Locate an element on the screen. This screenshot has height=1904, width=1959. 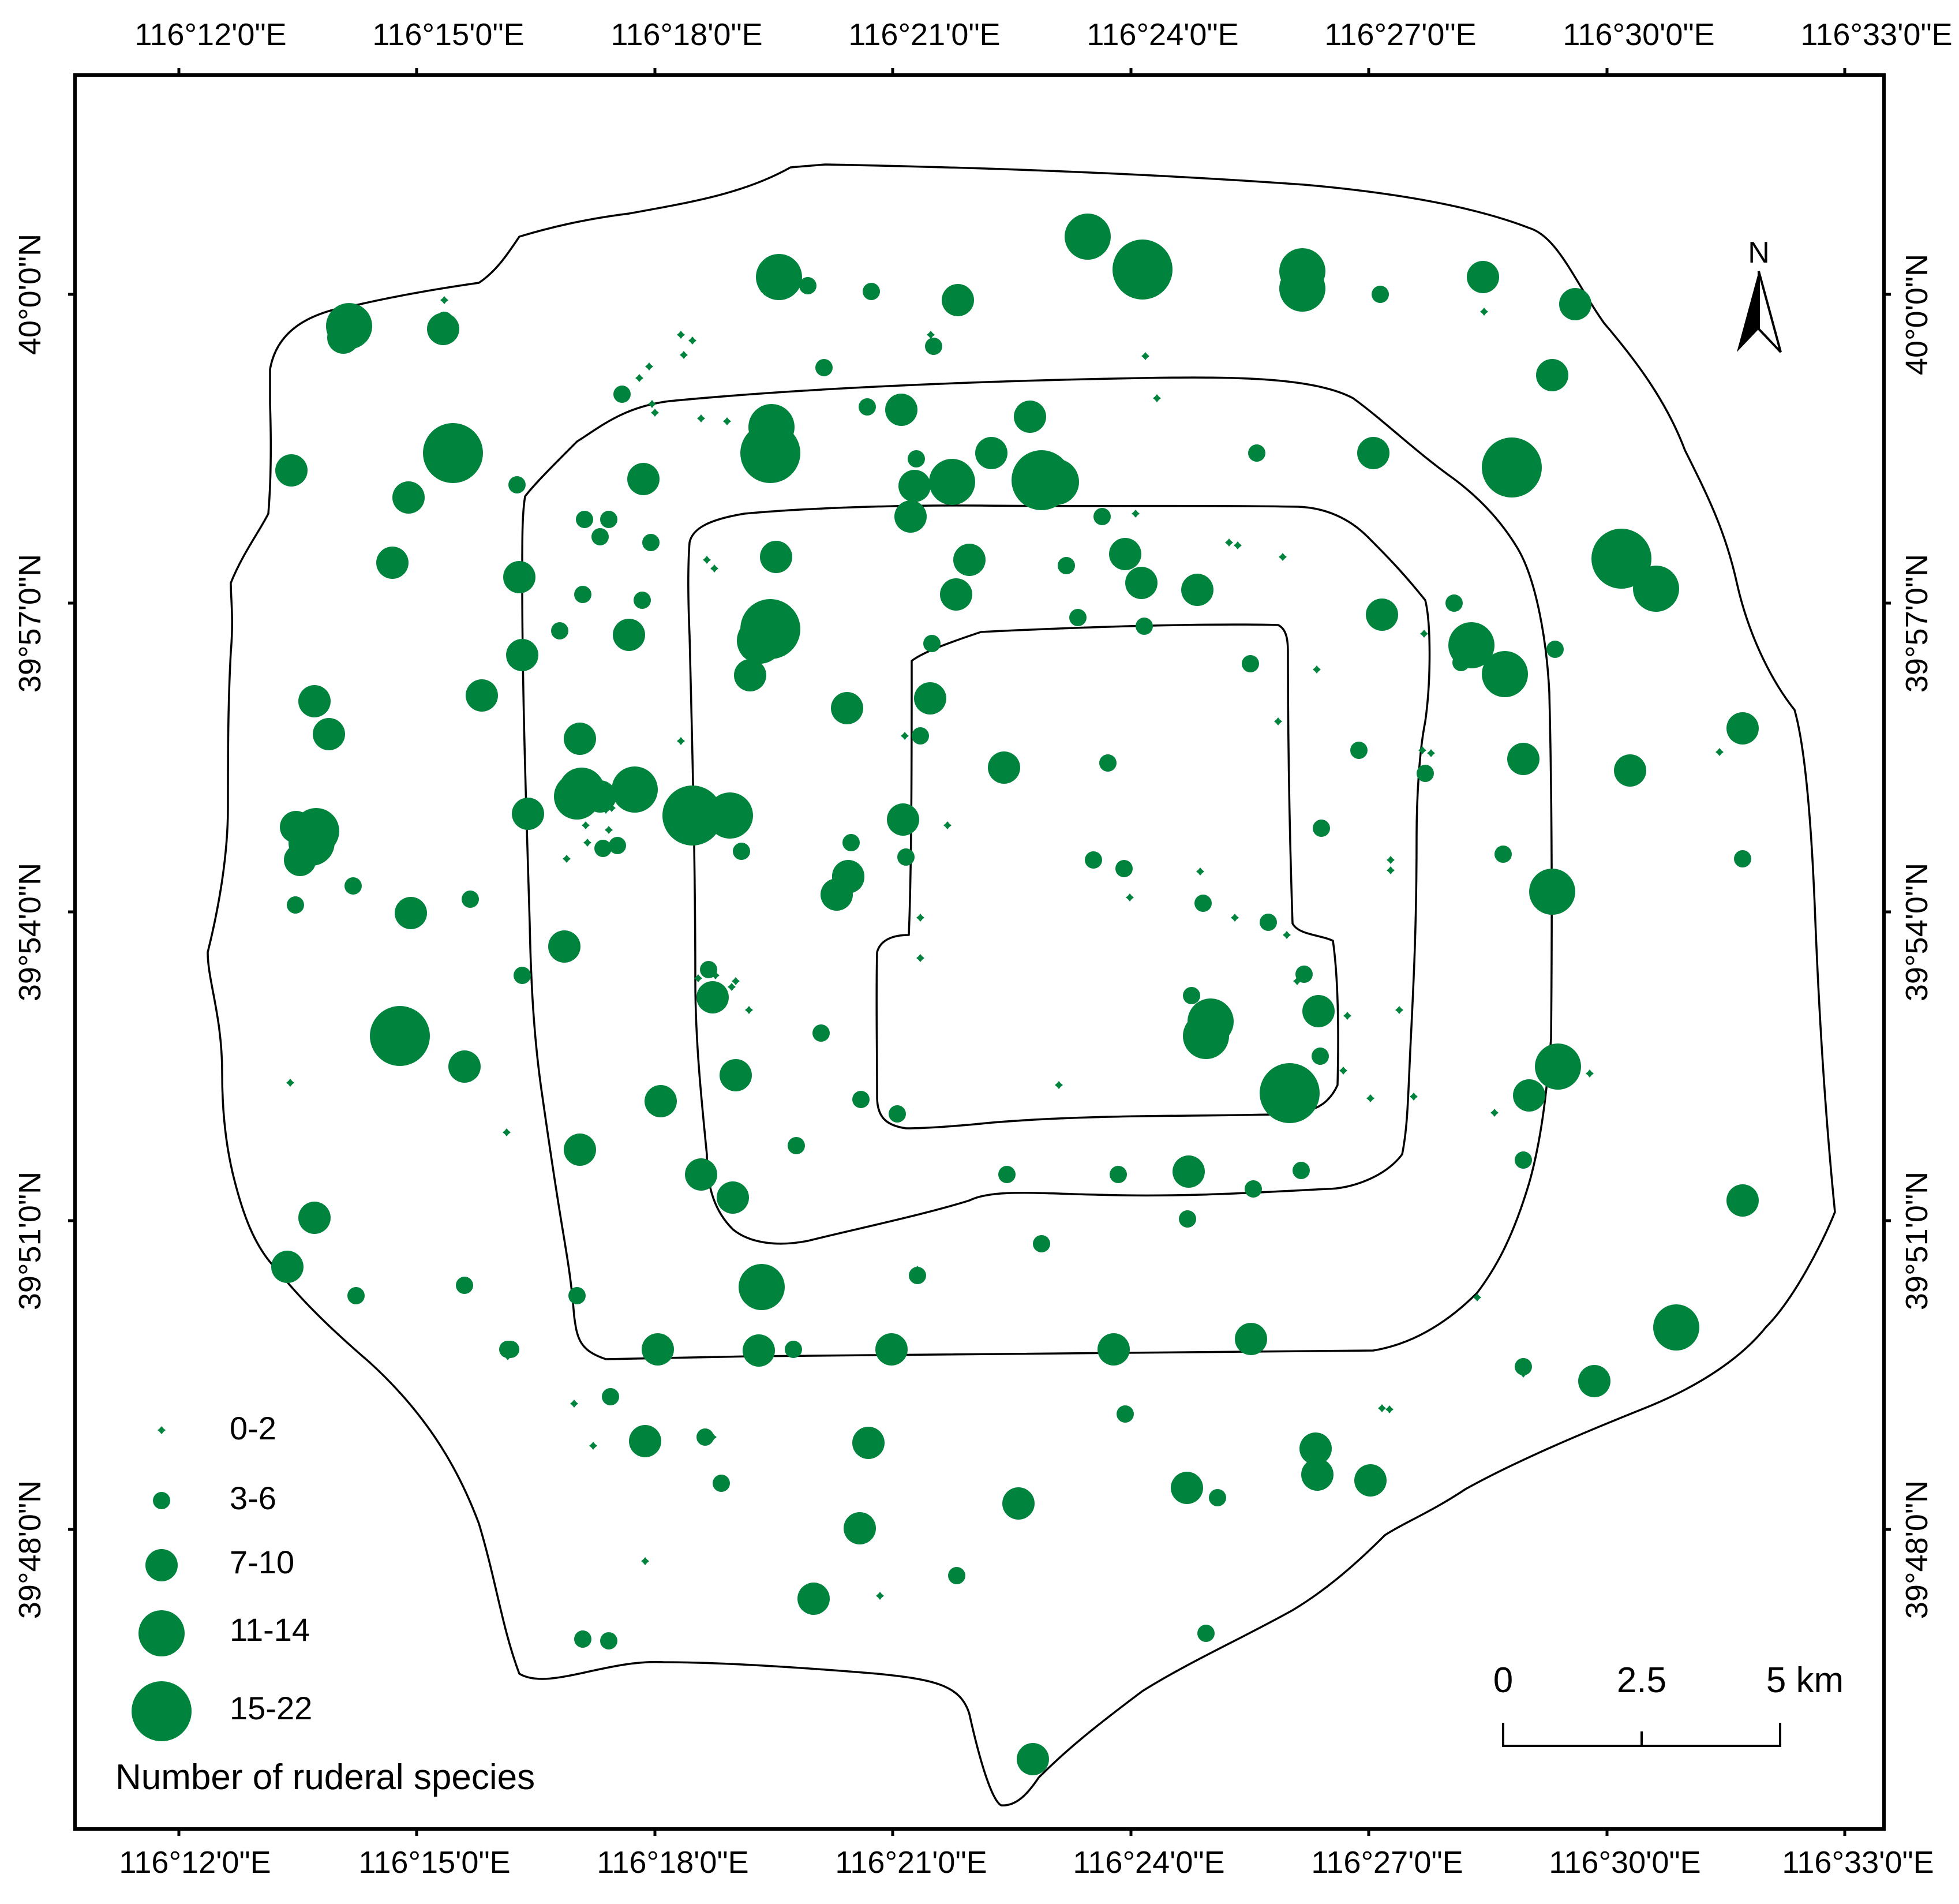
top-tick-label: 116°24'0"E is located at coordinates (1162, 35).